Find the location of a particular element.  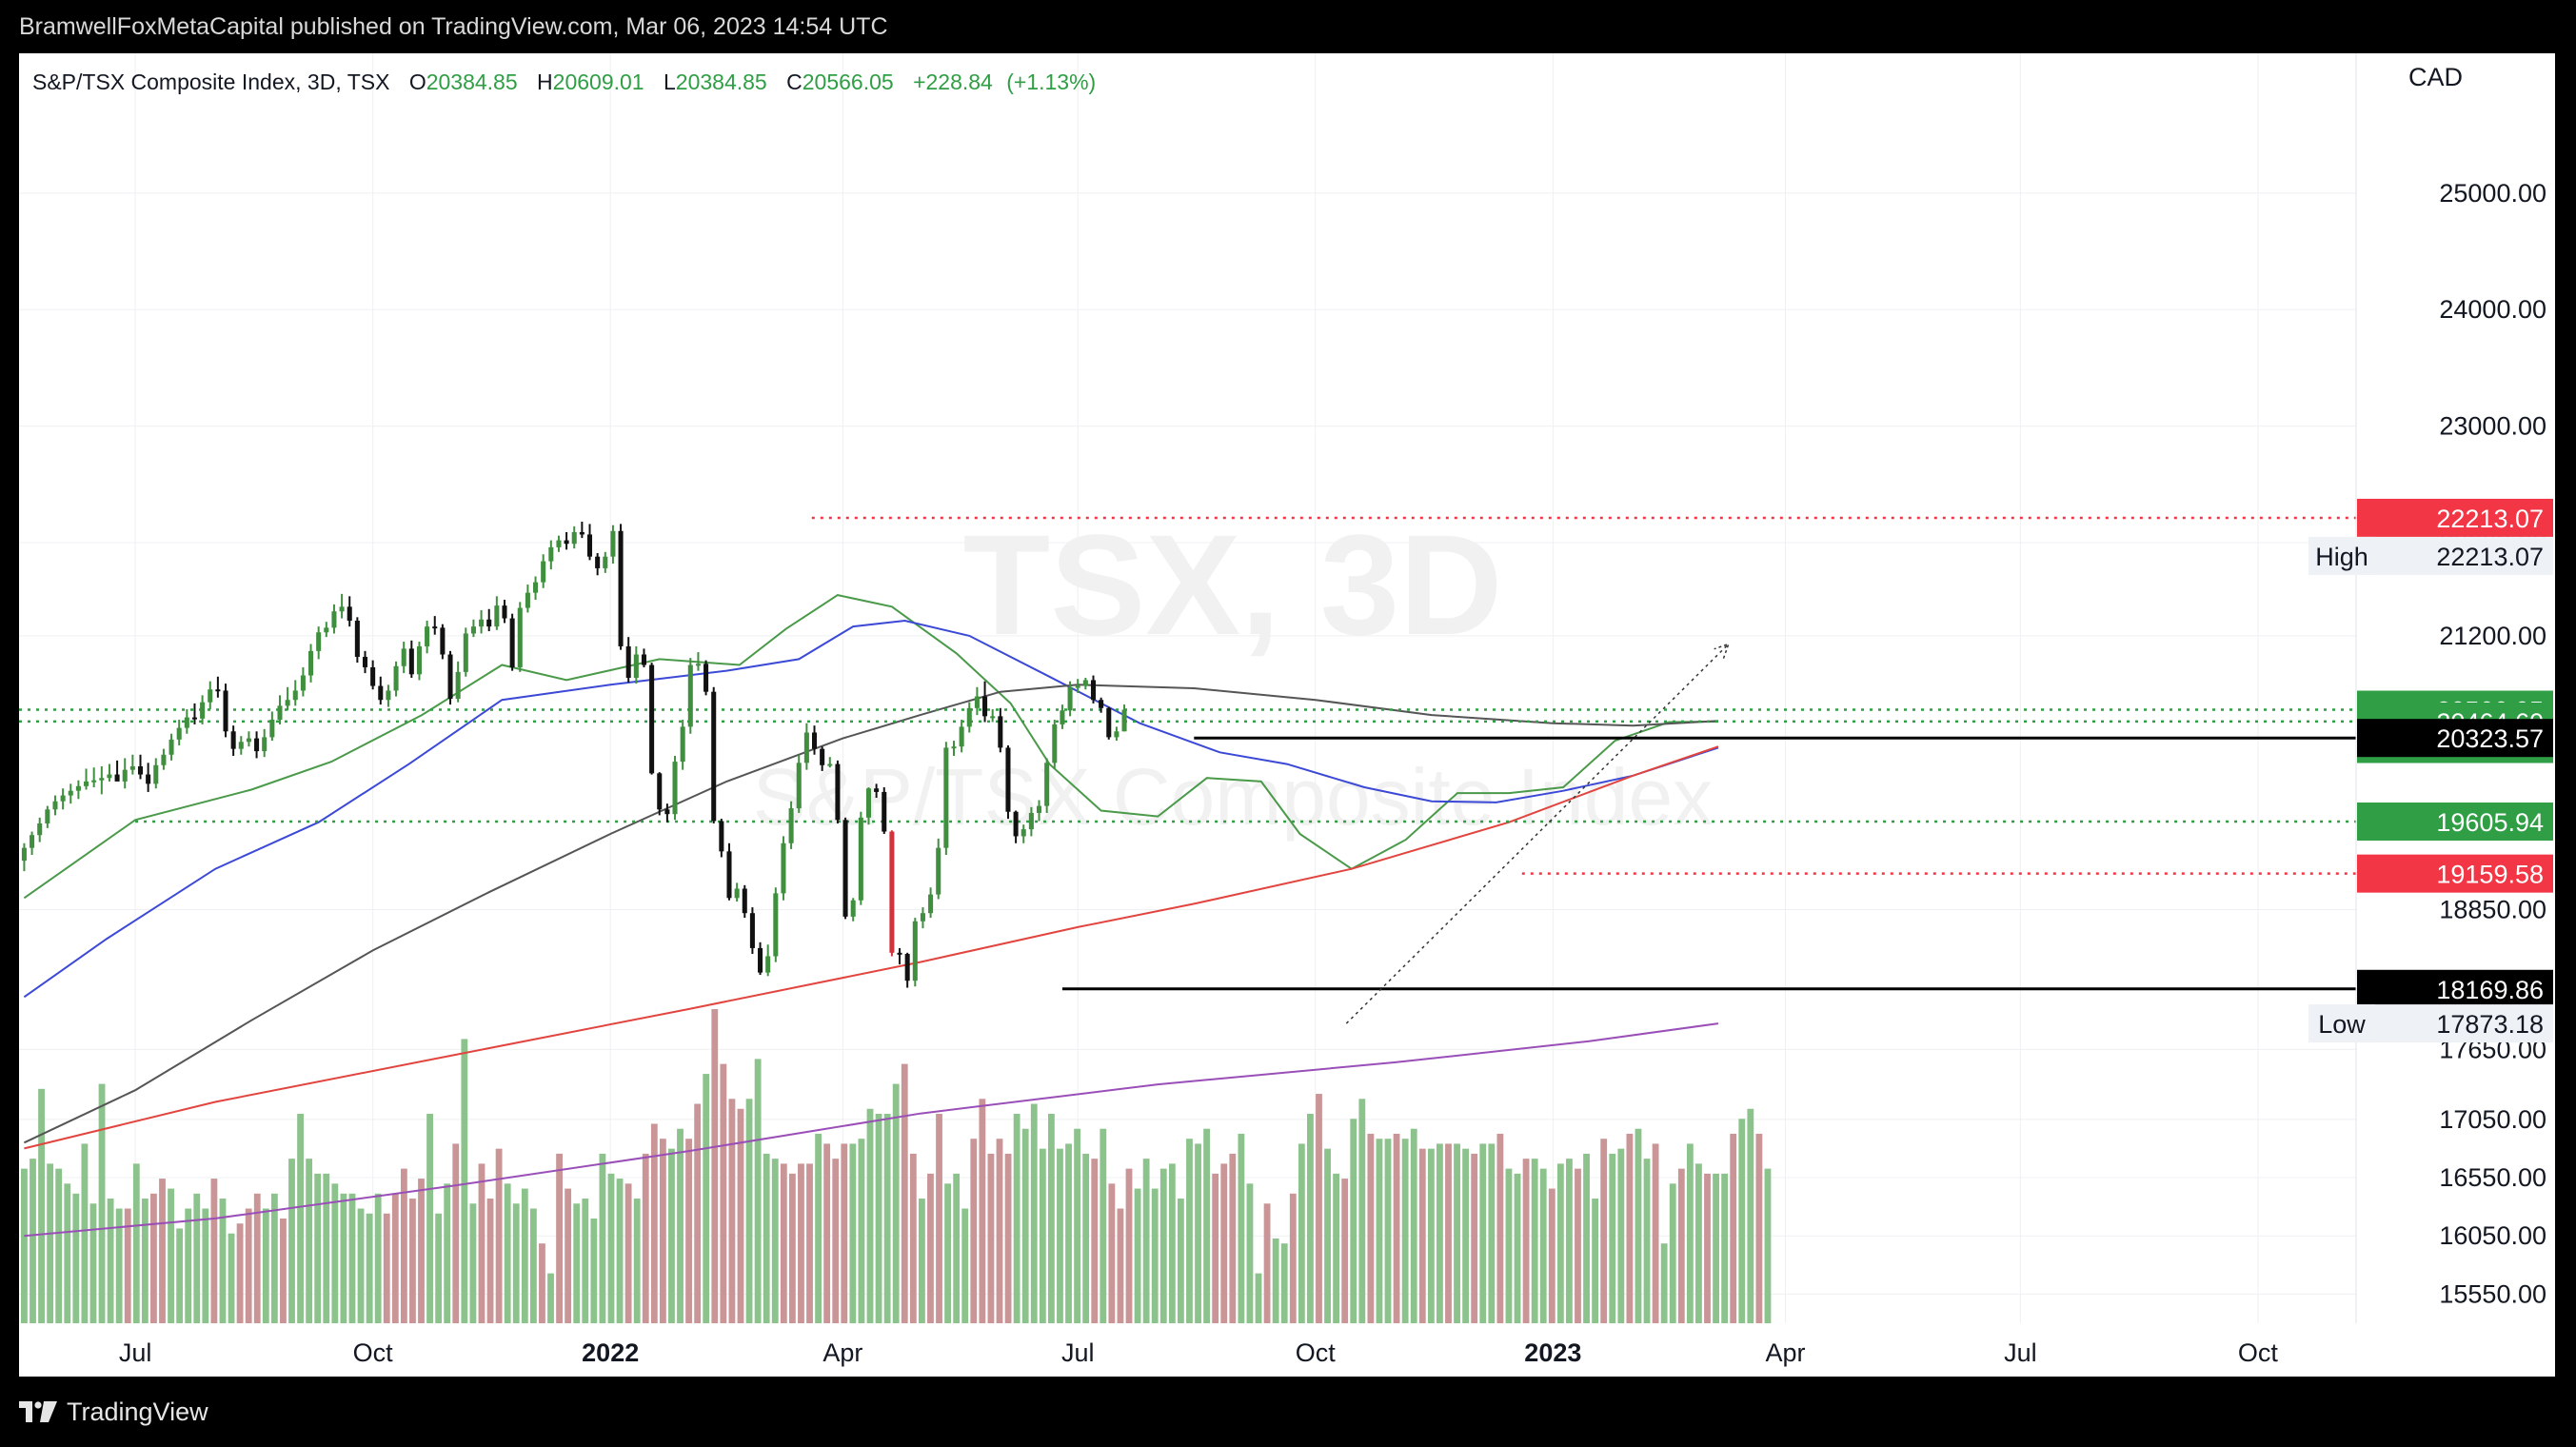

ma-line-ema20 is located at coordinates (871, 747).